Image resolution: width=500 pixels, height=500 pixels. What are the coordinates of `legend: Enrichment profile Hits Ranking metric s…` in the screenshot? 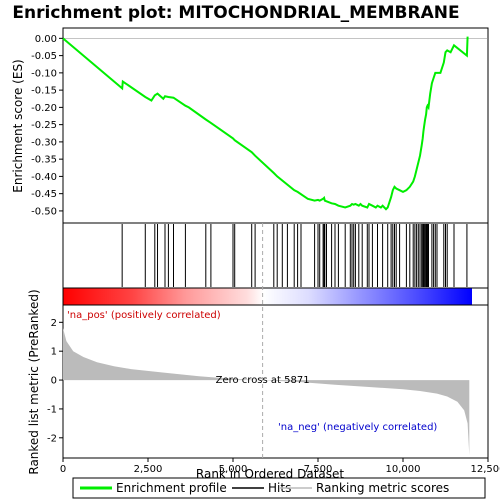 It's located at (279, 488).